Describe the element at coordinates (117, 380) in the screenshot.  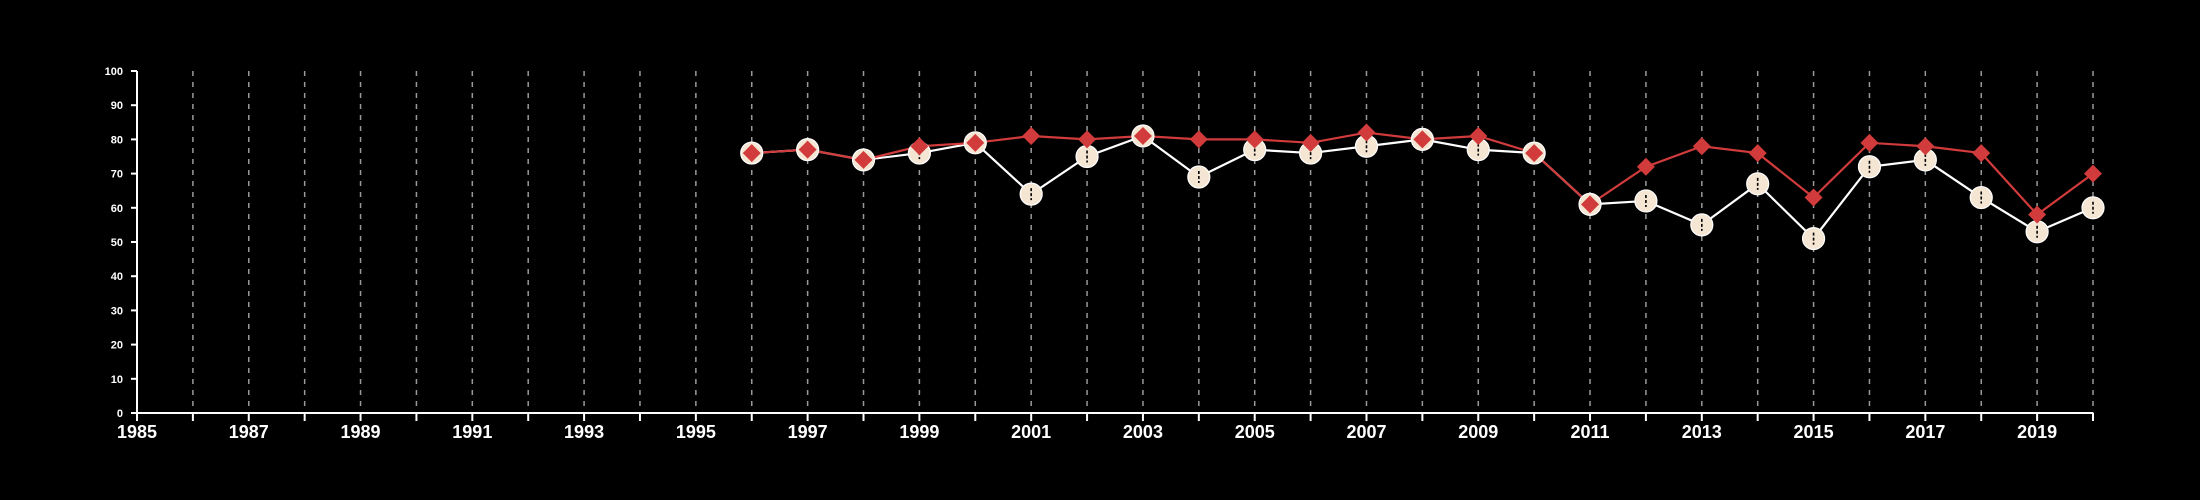
I see `y-tick-label: 10` at that location.